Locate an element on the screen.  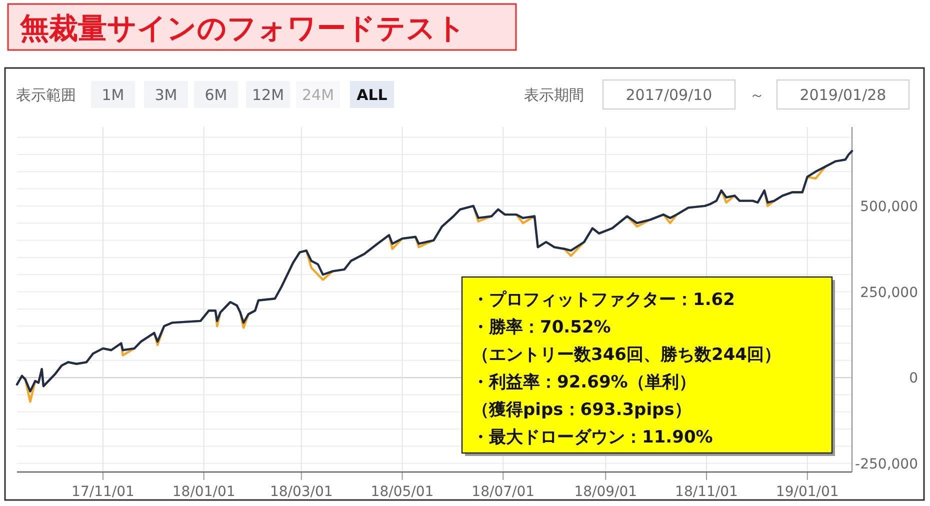
annotation: ・利益率：92.69%（単利） is located at coordinates (584, 382).